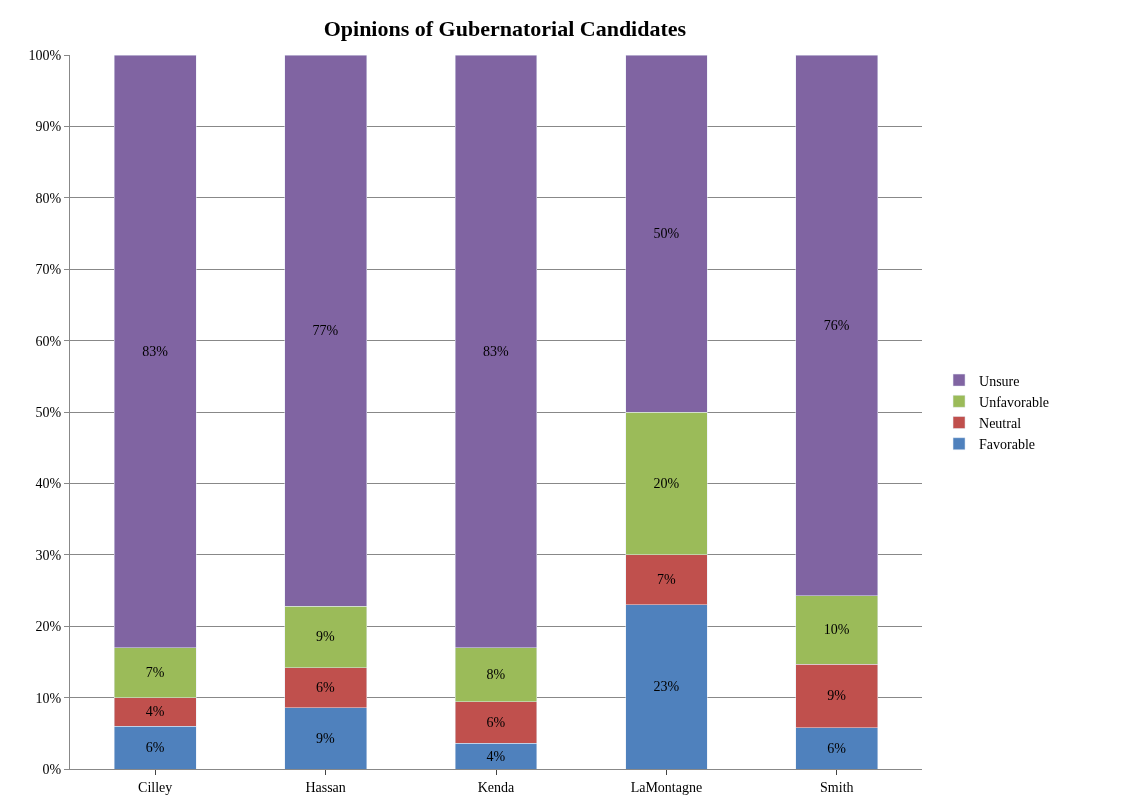 The width and height of the screenshot is (1122, 809). What do you see at coordinates (48, 341) in the screenshot?
I see `y-tick-label: 60%` at bounding box center [48, 341].